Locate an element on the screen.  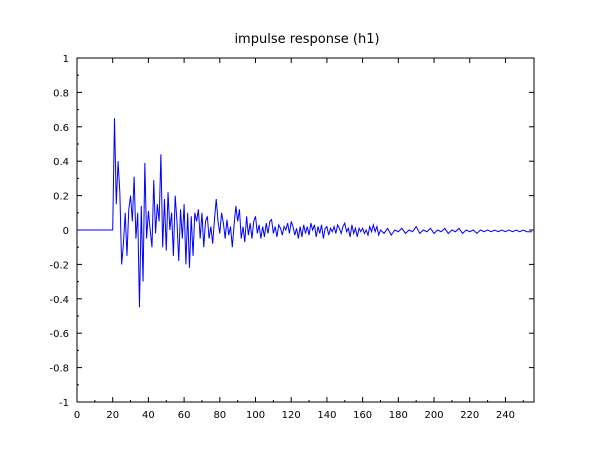
x-tick-label: 180 is located at coordinates (398, 415).